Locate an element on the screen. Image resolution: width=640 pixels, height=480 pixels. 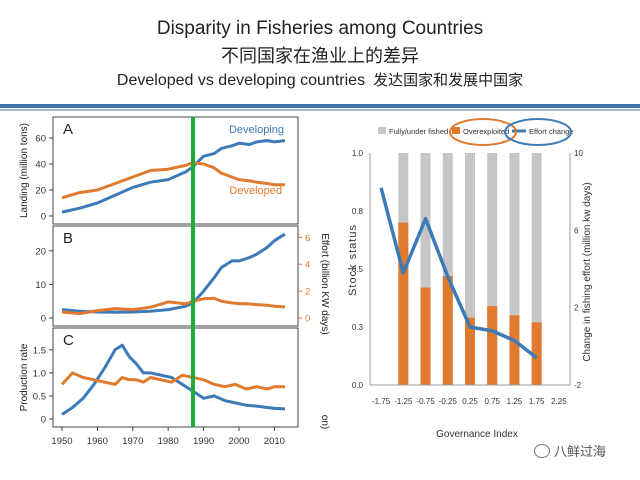
panel-frame-A is located at coordinates (175, 170).